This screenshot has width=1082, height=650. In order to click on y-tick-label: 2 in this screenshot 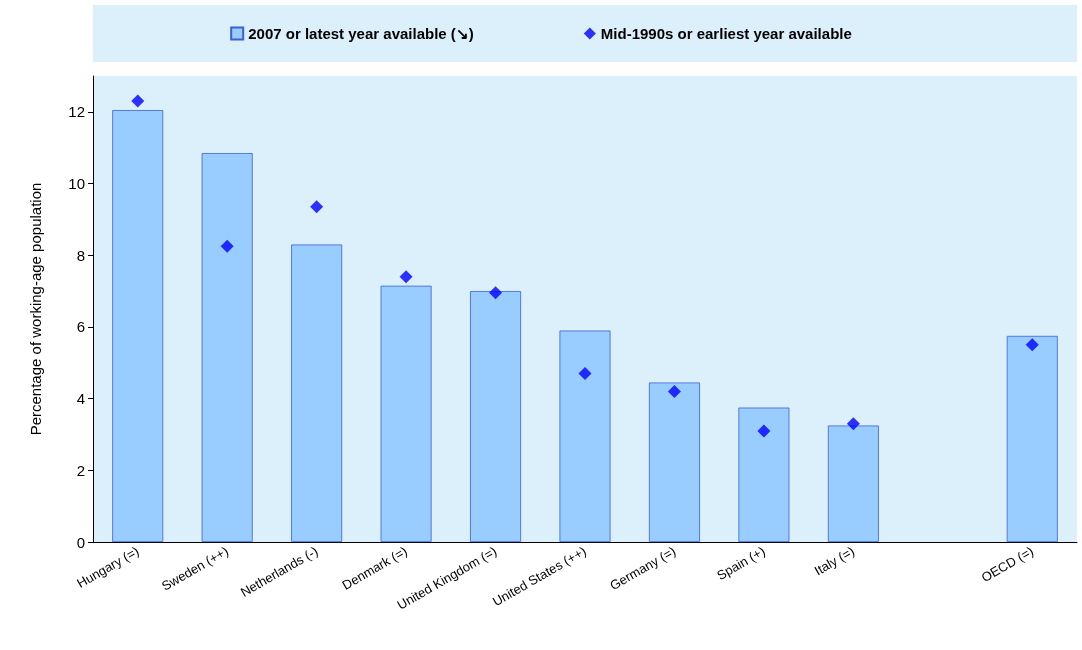, I will do `click(80, 470)`.